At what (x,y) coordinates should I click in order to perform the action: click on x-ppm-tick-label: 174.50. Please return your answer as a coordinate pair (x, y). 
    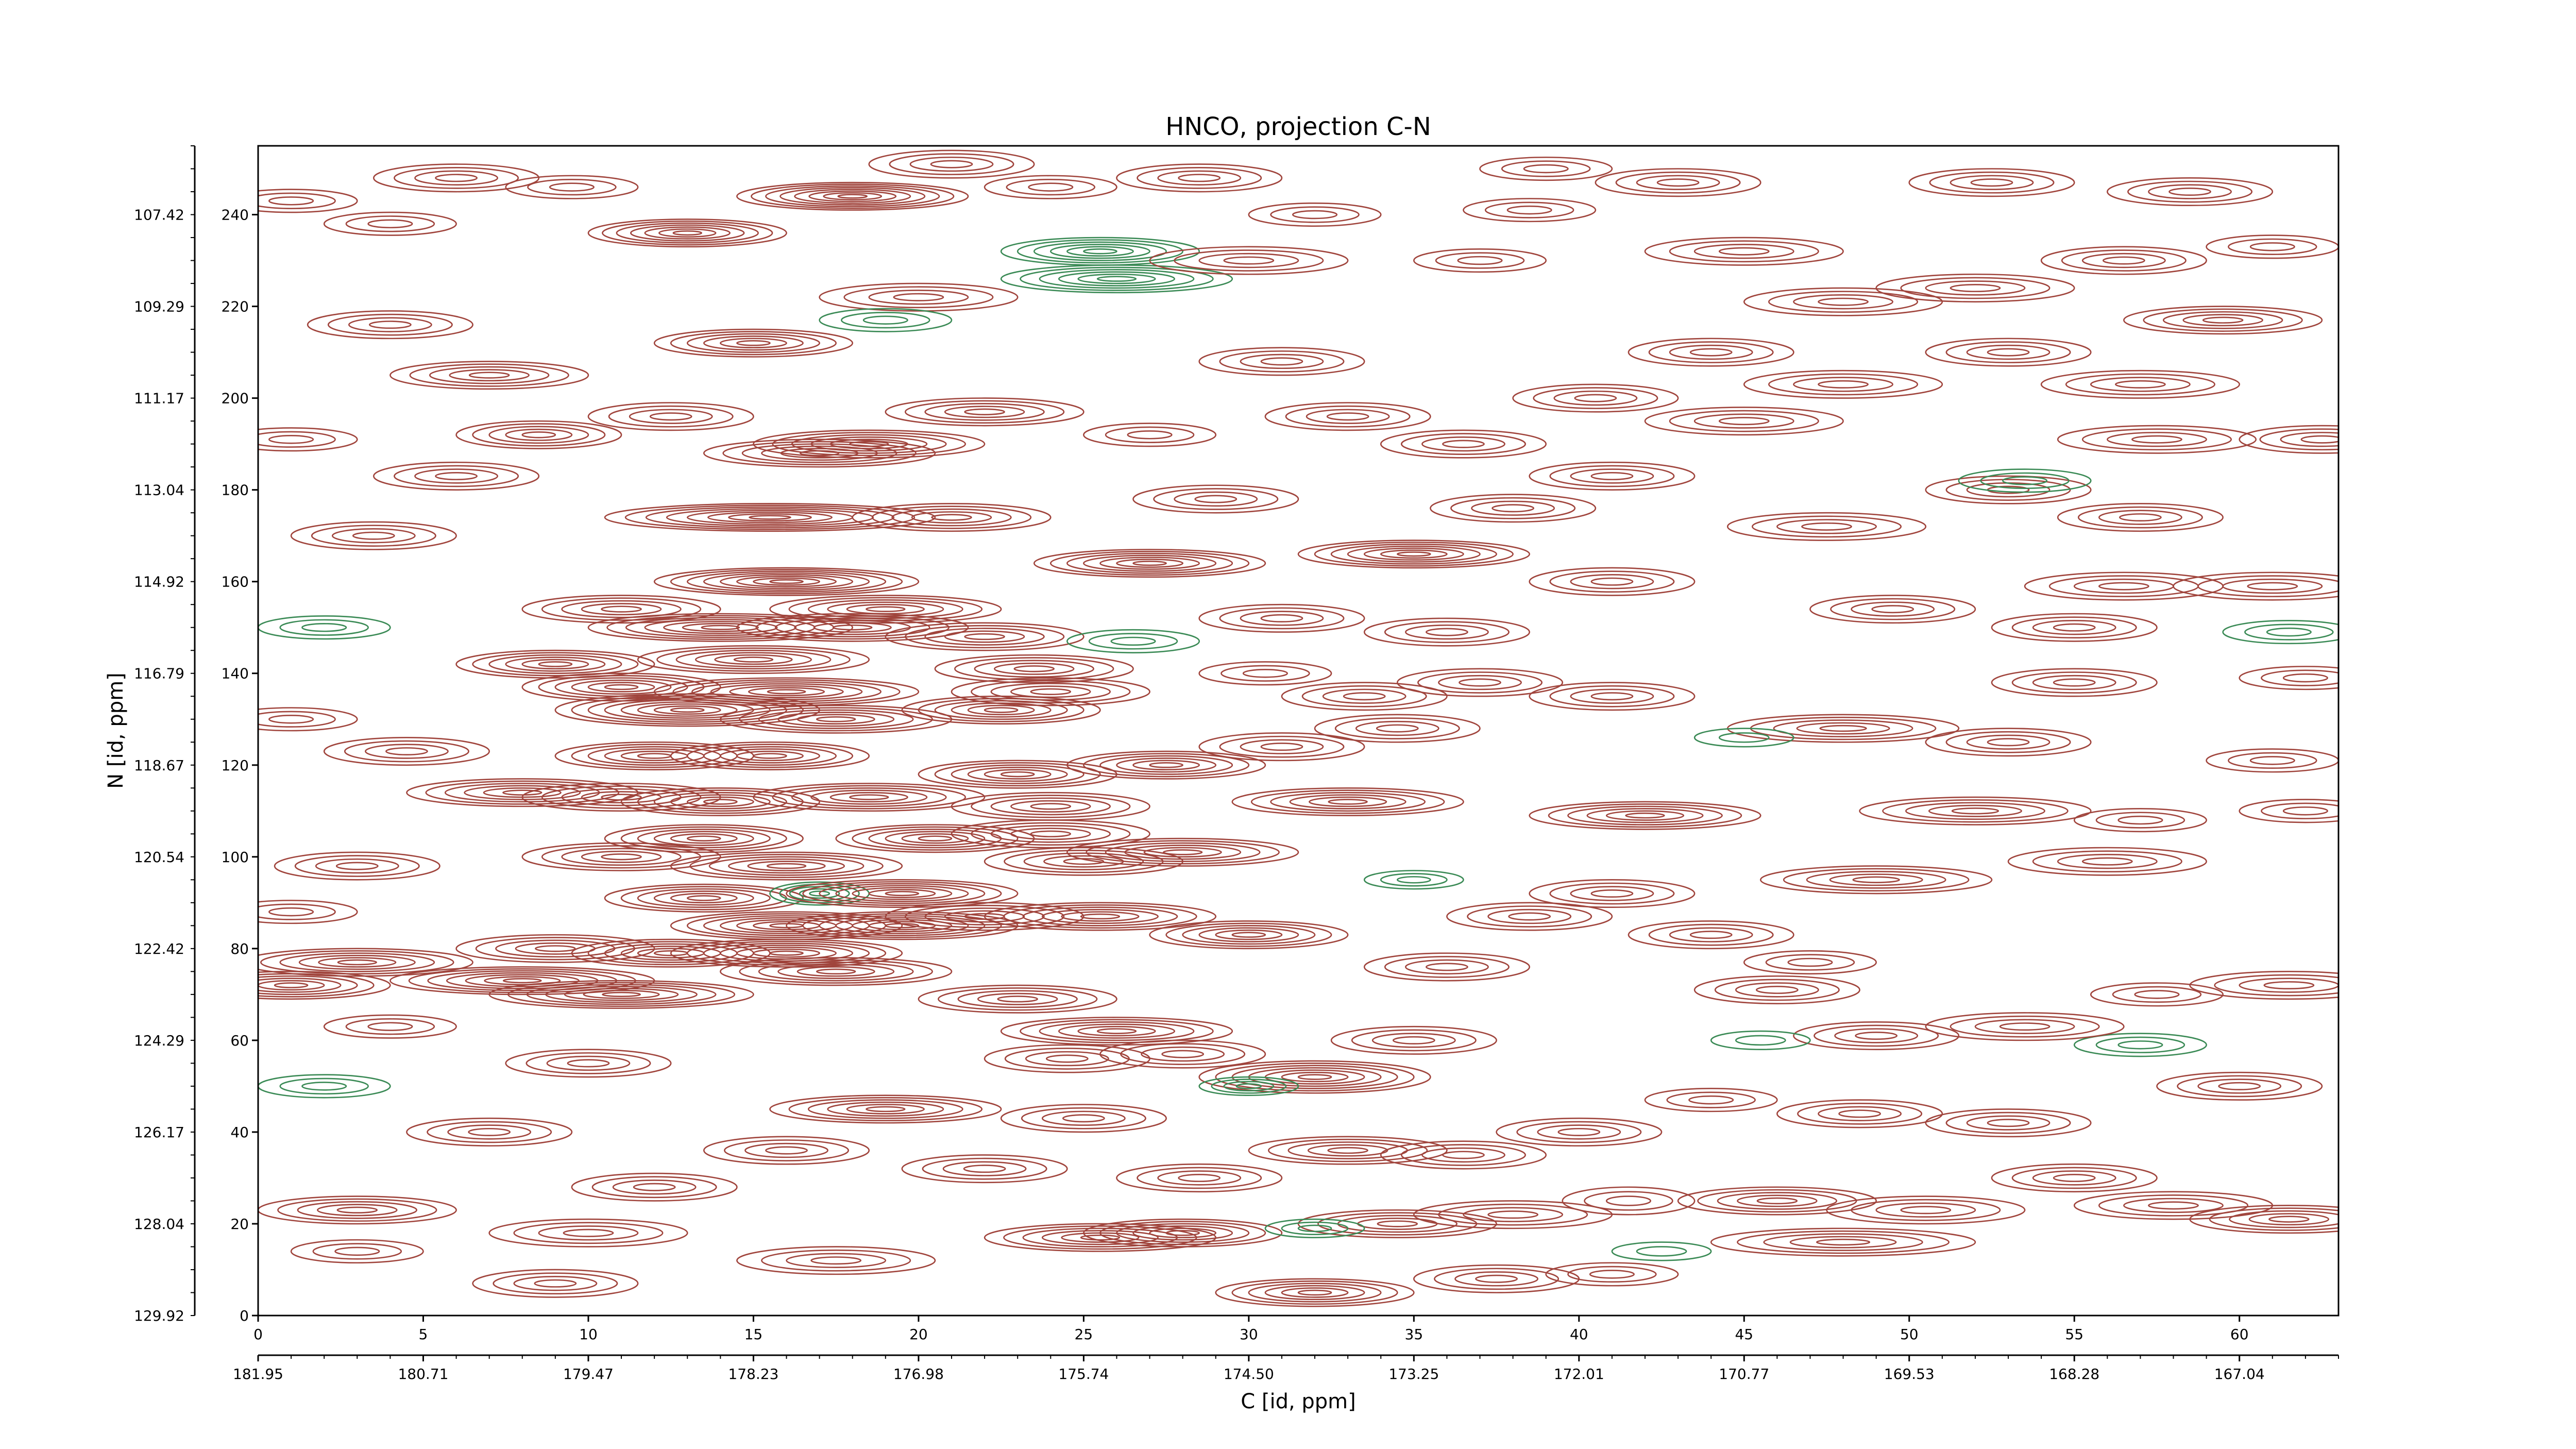
    Looking at the image, I should click on (1249, 1374).